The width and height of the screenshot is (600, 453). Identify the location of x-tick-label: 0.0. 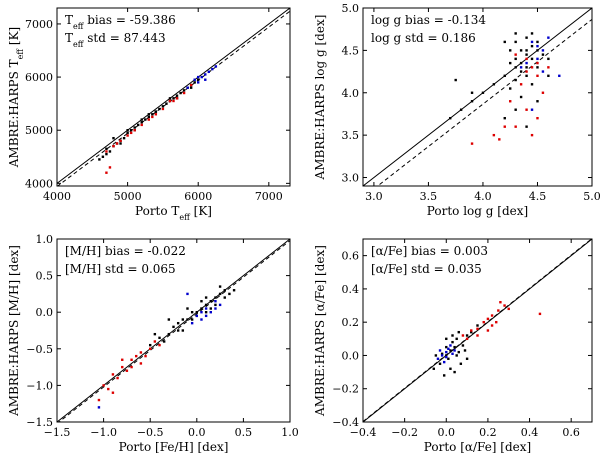
(197, 432).